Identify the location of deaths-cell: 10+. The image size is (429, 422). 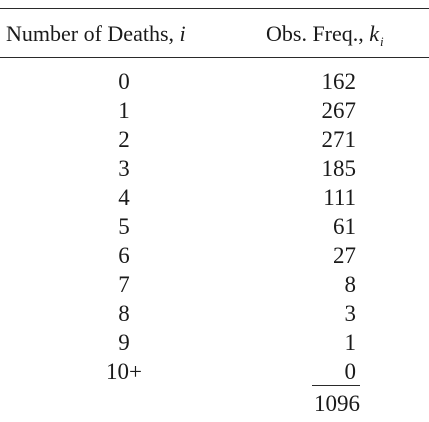
(124, 371).